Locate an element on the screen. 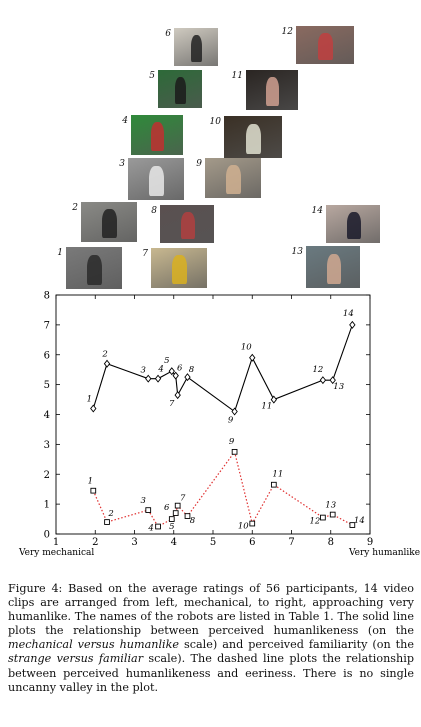  thumbnail-number: 5 is located at coordinates (152, 76).